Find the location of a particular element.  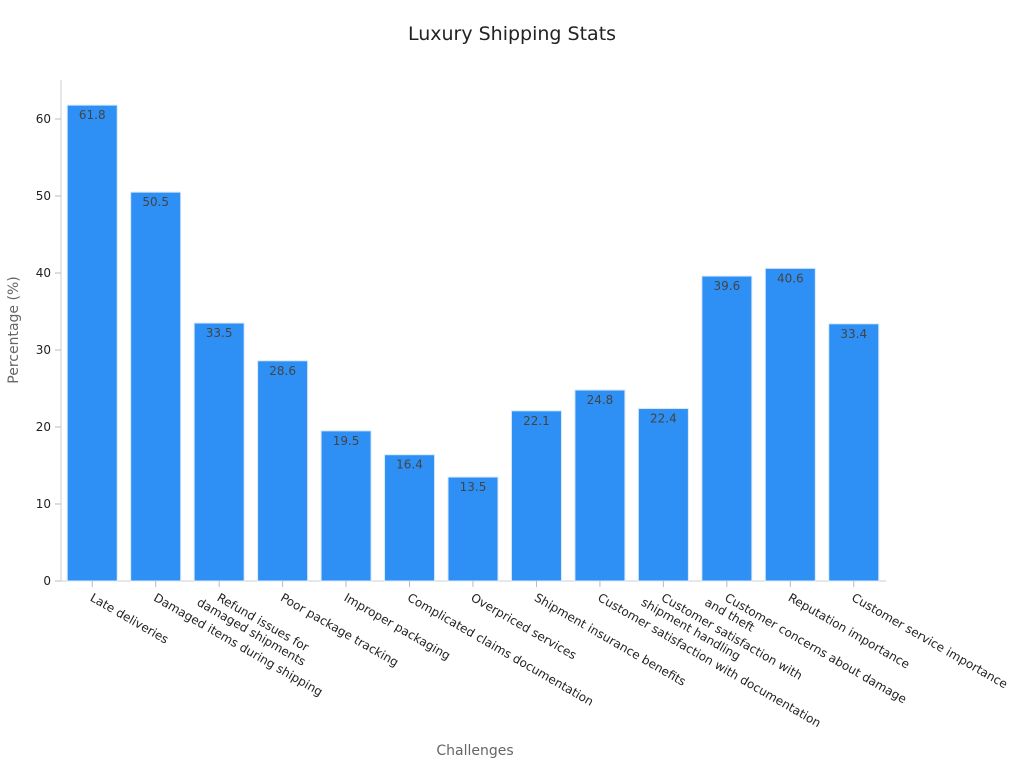

y-tick-label: 20 is located at coordinates (43, 427).